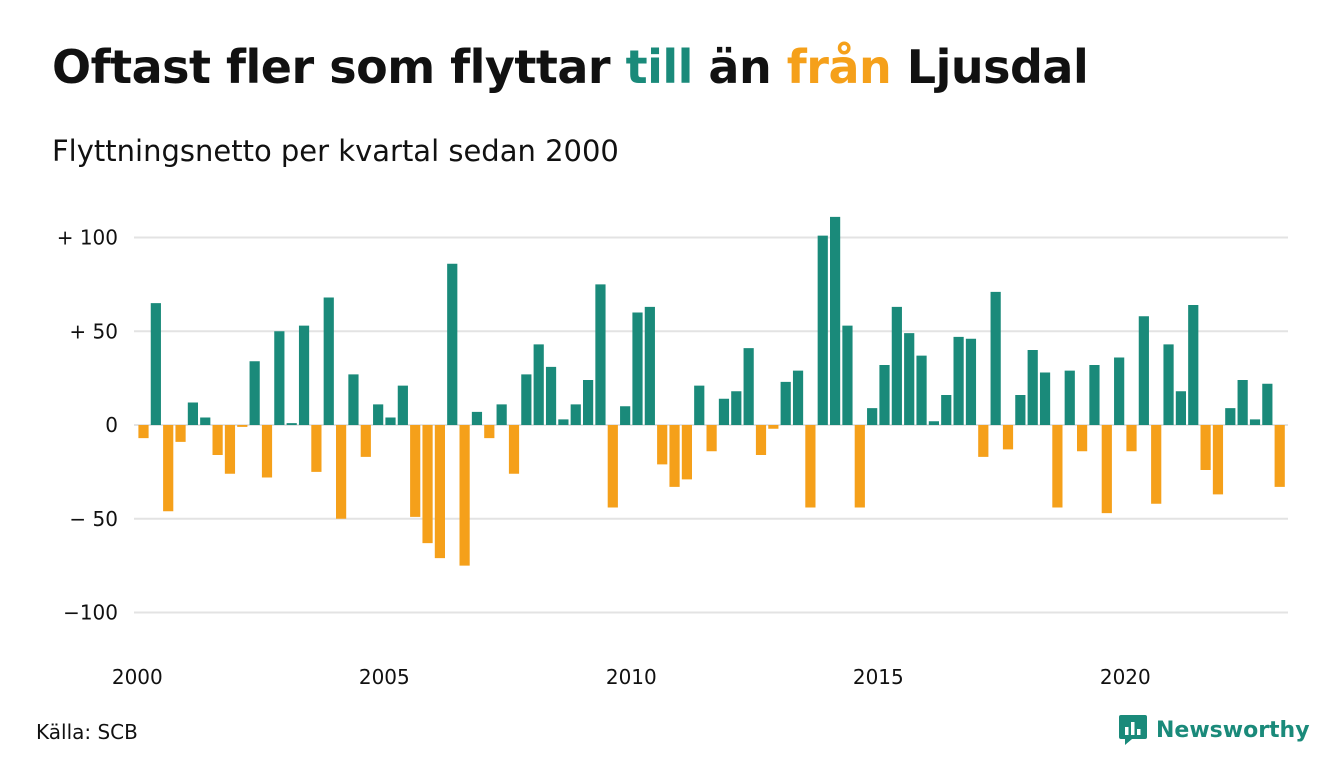  Describe the element at coordinates (137, 677) in the screenshot. I see `x-tick-label: 2000` at that location.